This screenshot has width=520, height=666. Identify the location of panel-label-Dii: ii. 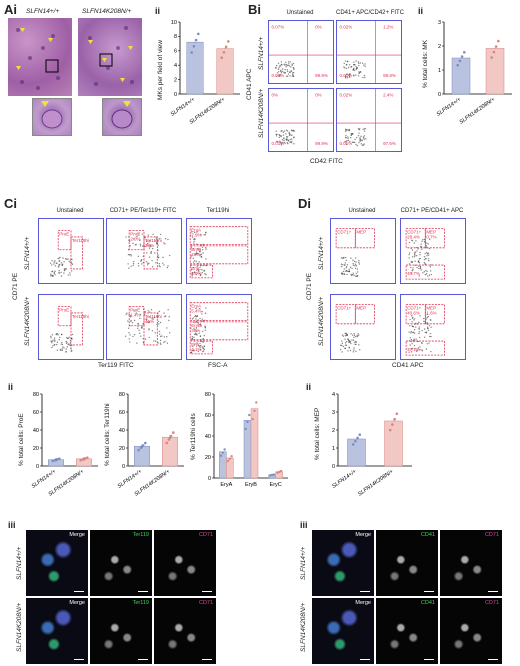
(309, 387).